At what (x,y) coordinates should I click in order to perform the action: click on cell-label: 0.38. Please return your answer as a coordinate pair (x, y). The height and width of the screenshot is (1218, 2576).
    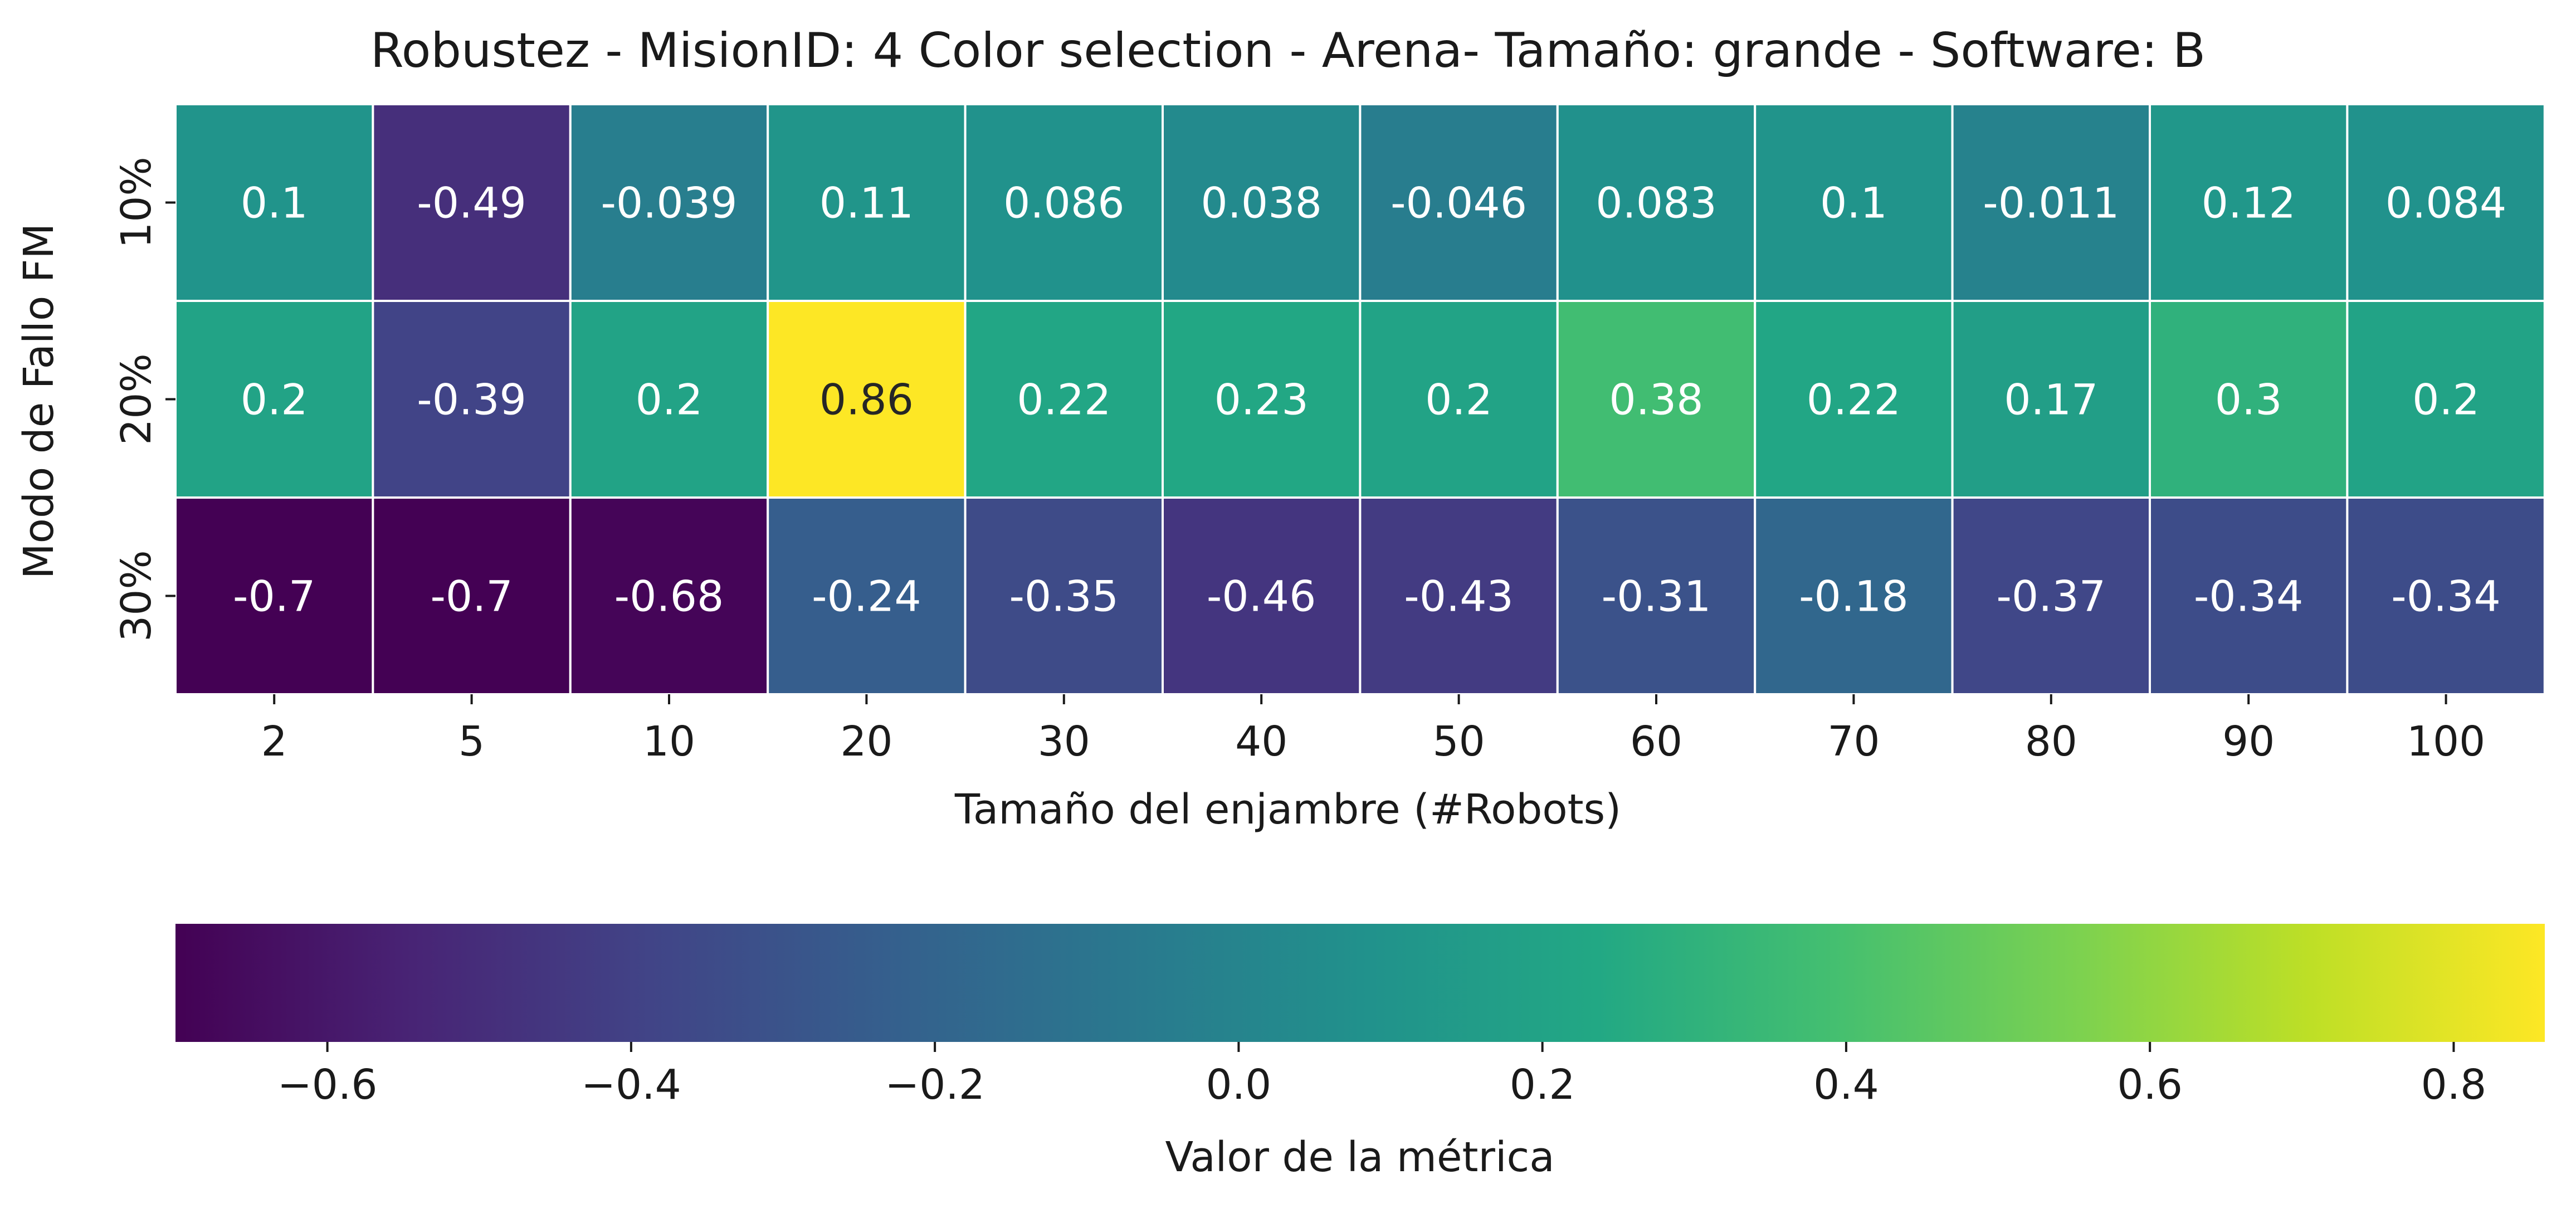
    Looking at the image, I should click on (1656, 400).